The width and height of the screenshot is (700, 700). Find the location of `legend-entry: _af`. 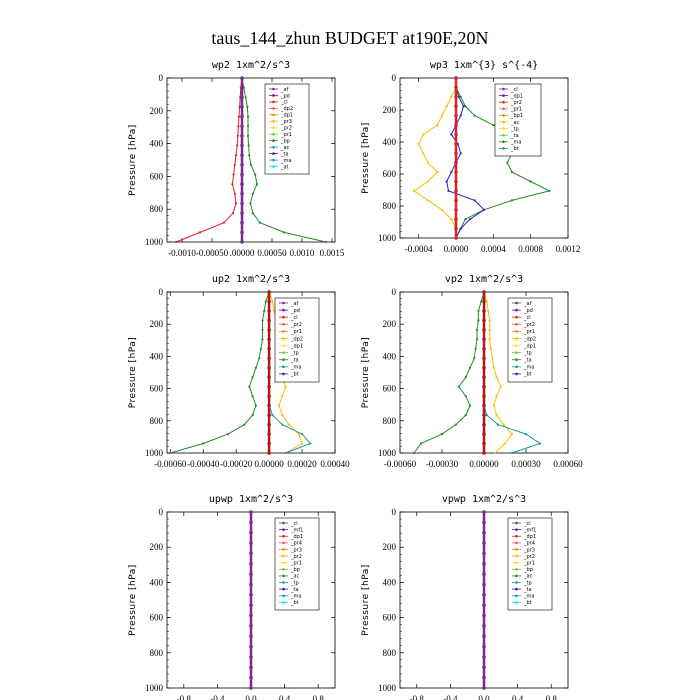

legend-entry: _af is located at coordinates (284, 90).